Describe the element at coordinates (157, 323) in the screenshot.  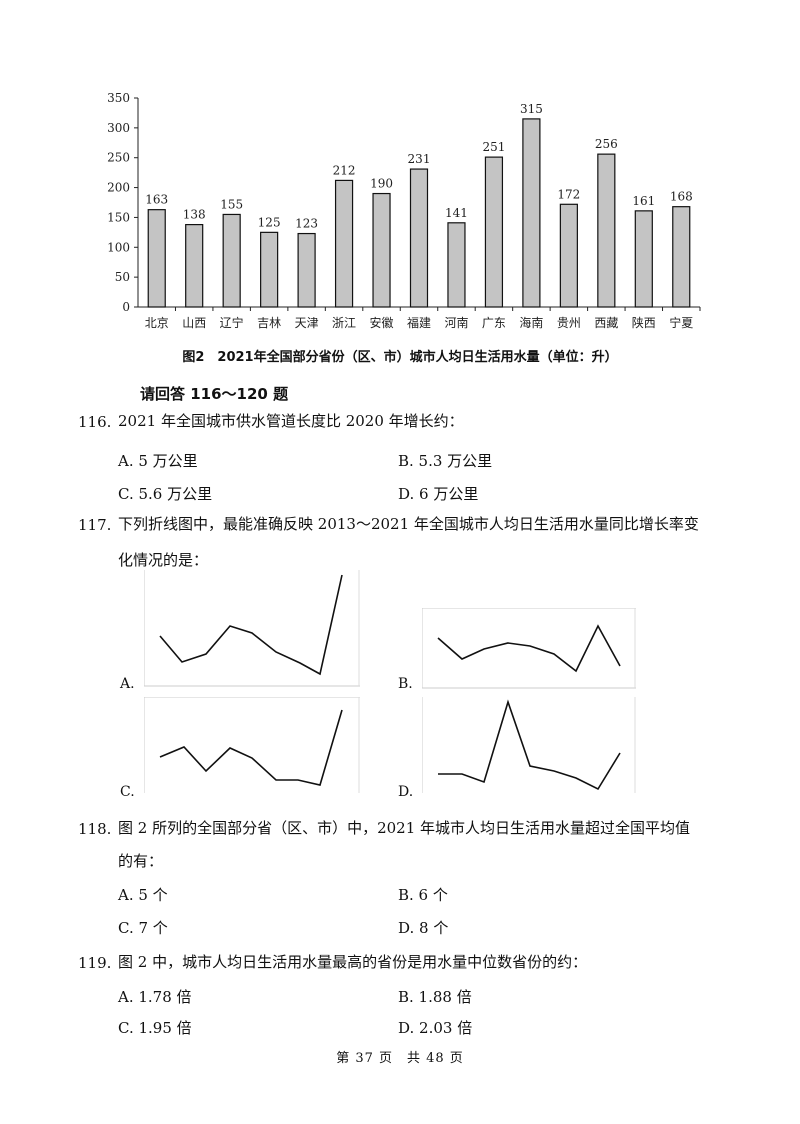
I see `x-tick-label: 北京` at that location.